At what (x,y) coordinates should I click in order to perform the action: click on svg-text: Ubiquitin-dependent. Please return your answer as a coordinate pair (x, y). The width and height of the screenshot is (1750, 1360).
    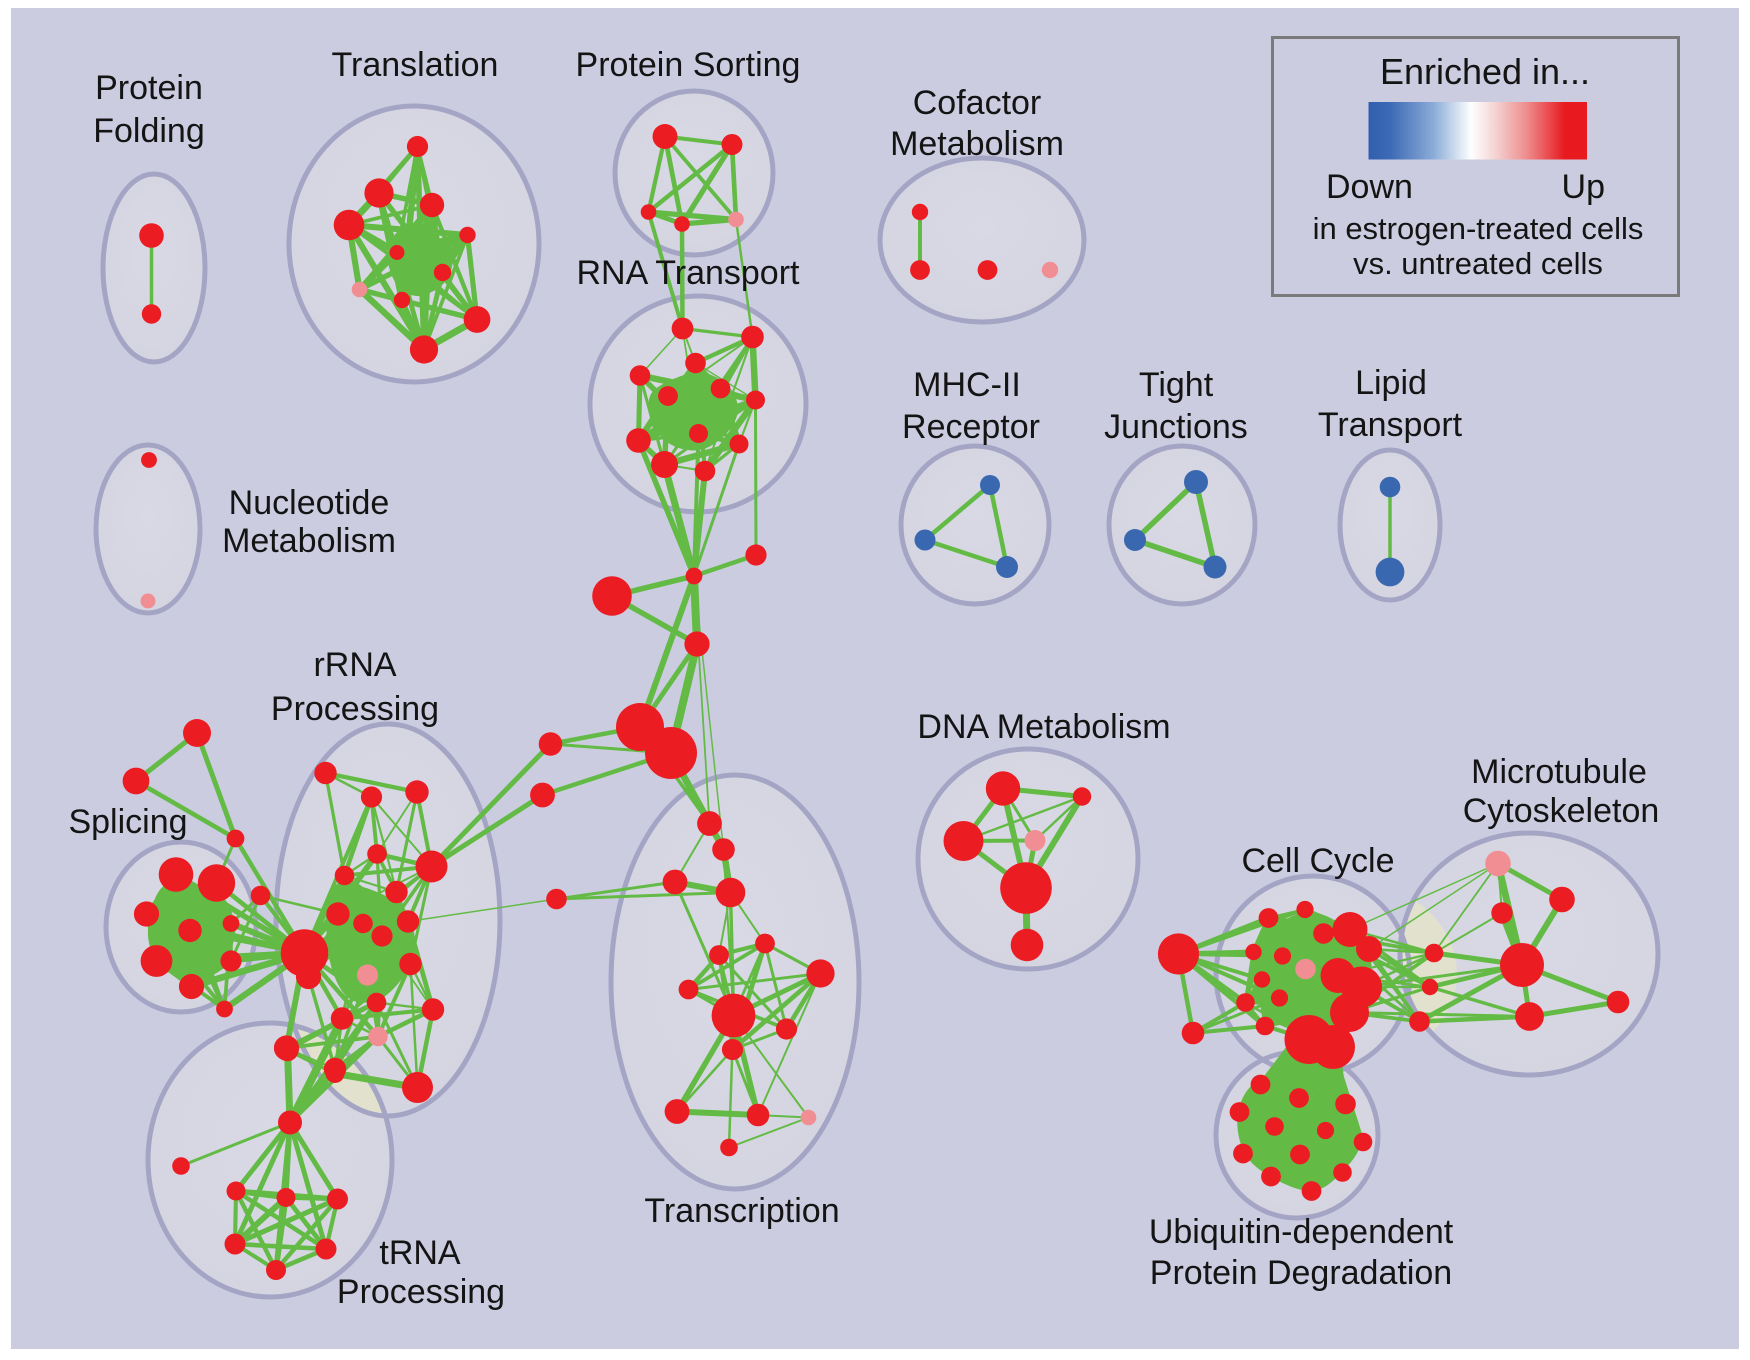
    Looking at the image, I should click on (1301, 1232).